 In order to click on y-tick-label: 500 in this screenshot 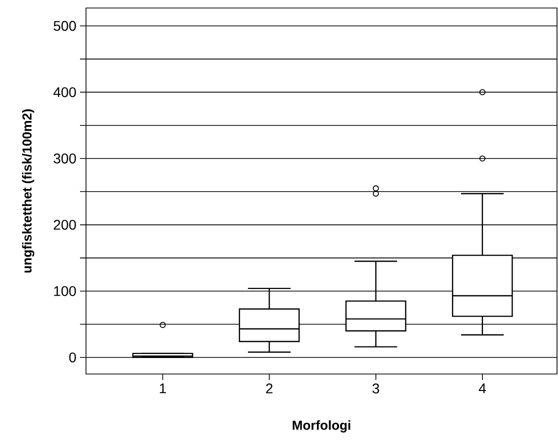, I will do `click(65, 25)`.